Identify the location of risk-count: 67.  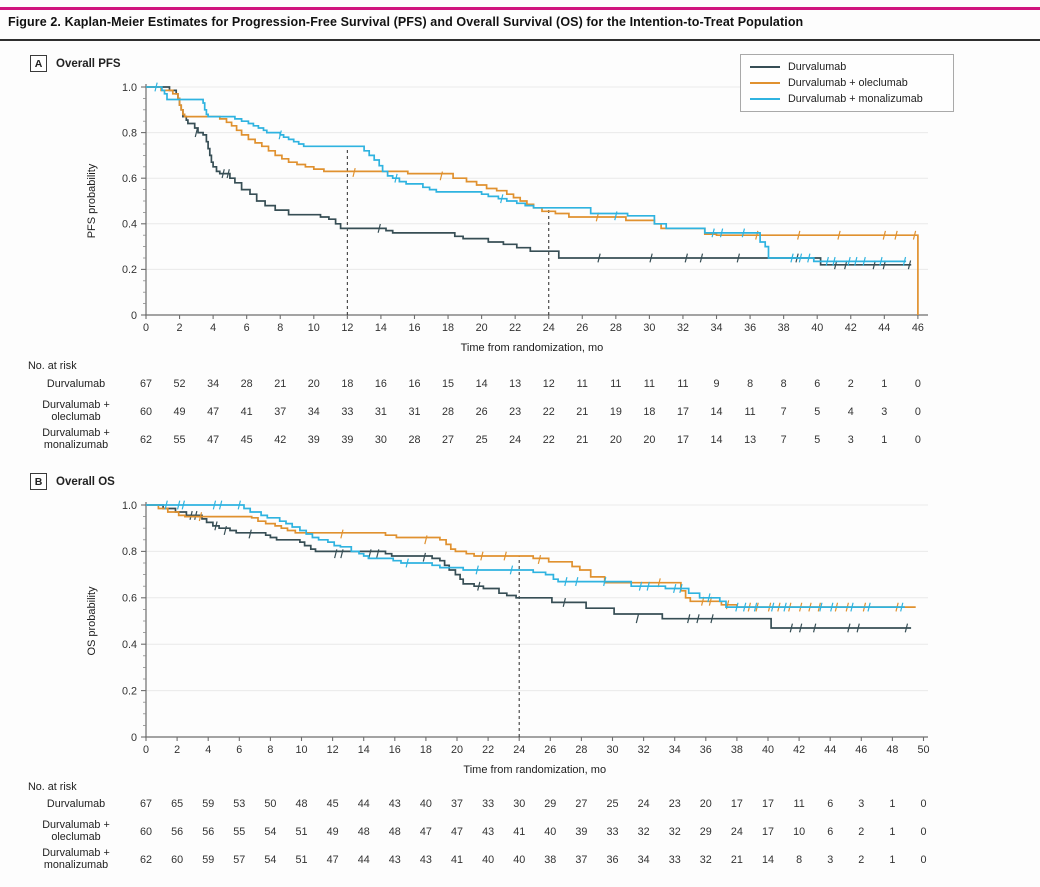
(146, 804).